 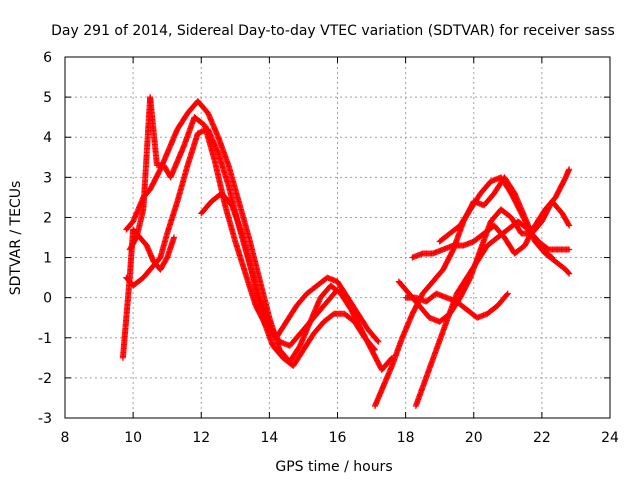 What do you see at coordinates (474, 438) in the screenshot?
I see `x-tick-label: 20` at bounding box center [474, 438].